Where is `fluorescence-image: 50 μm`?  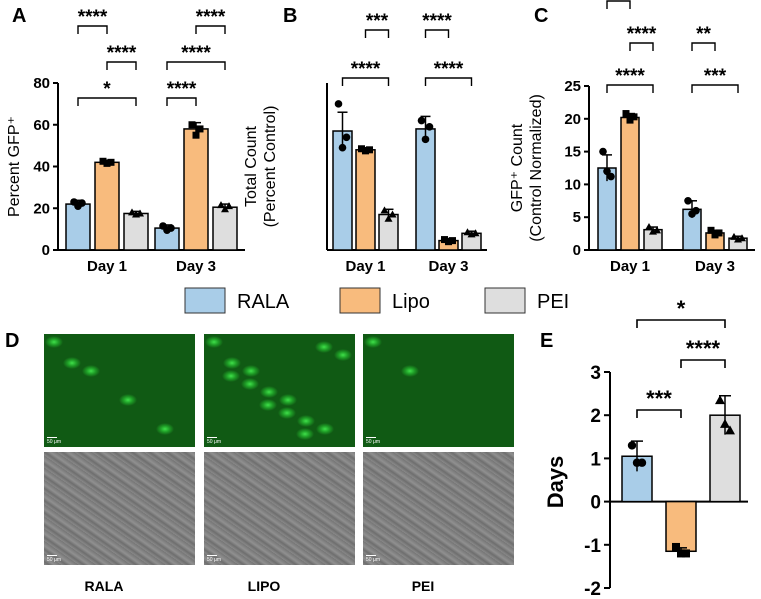 fluorescence-image: 50 μm is located at coordinates (119, 390).